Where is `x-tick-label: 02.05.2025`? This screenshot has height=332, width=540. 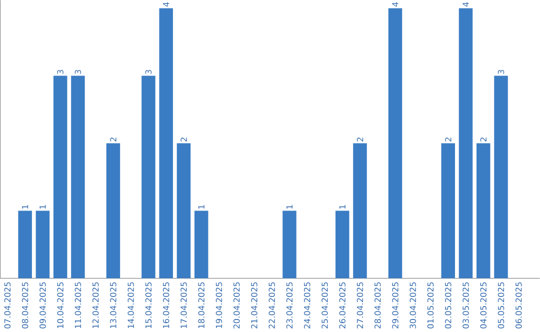 x-tick-label: 02.05.2025 is located at coordinates (448, 305).